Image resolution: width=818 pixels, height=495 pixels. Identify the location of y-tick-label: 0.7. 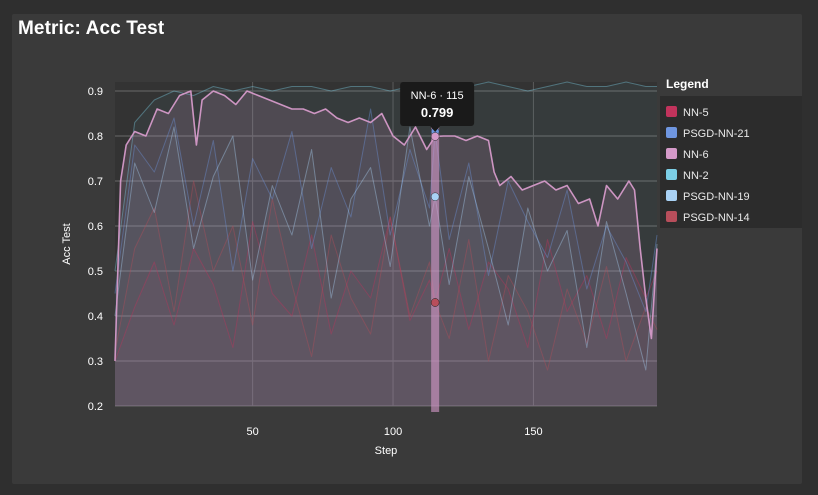
(95, 182).